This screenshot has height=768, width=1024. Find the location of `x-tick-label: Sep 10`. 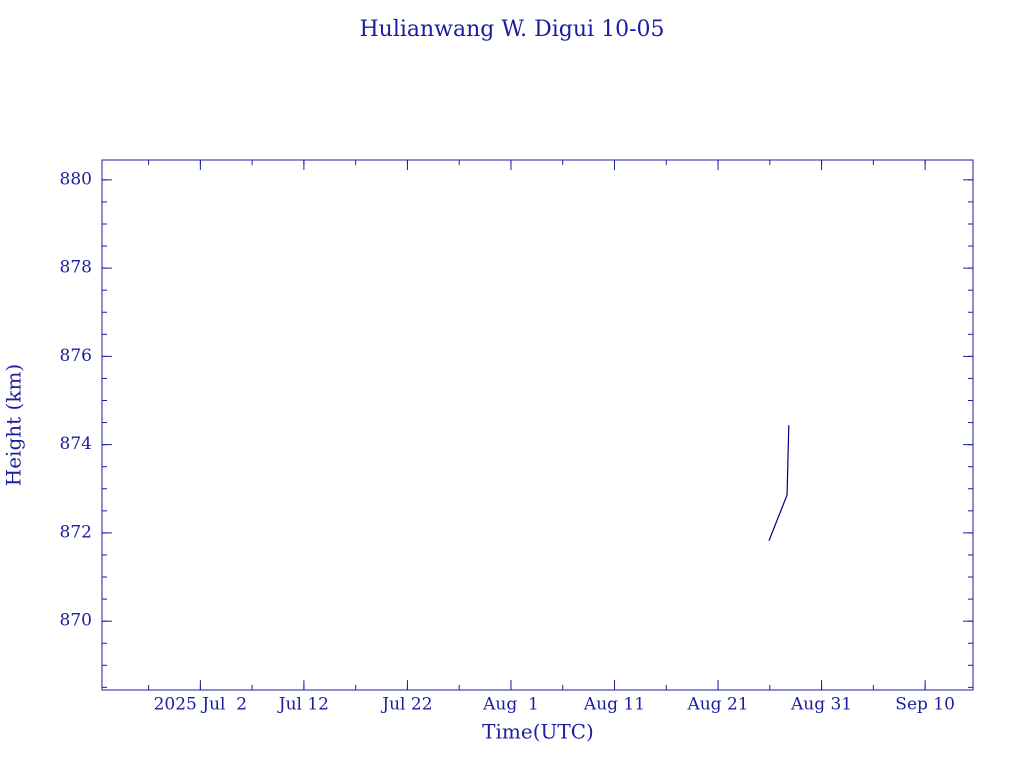

x-tick-label: Sep 10 is located at coordinates (925, 705).